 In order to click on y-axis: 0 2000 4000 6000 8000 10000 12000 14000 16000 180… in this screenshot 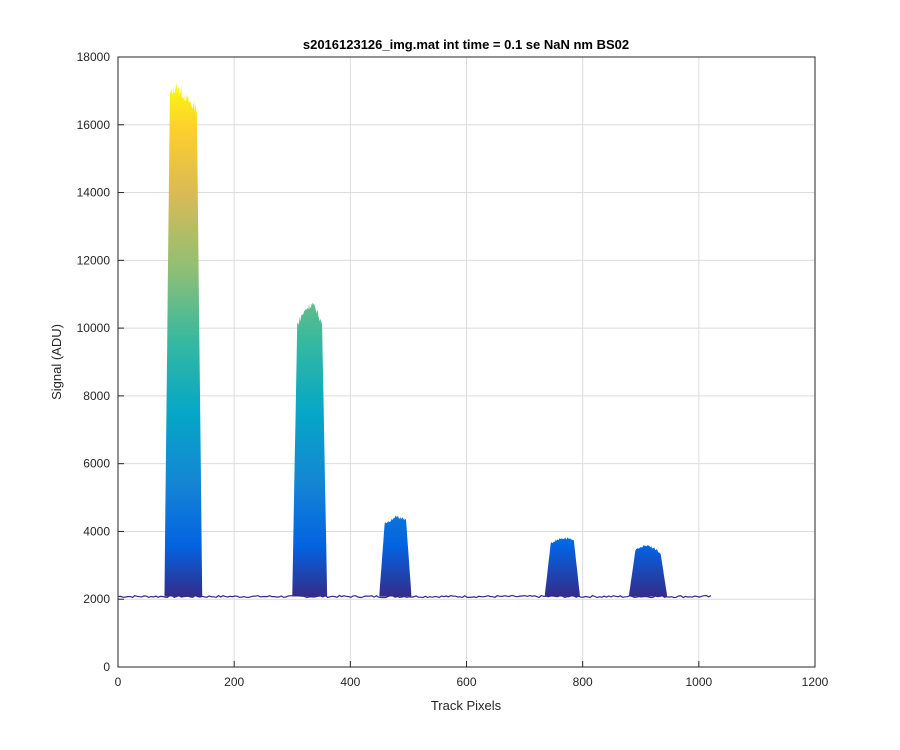, I will do `click(100, 362)`.